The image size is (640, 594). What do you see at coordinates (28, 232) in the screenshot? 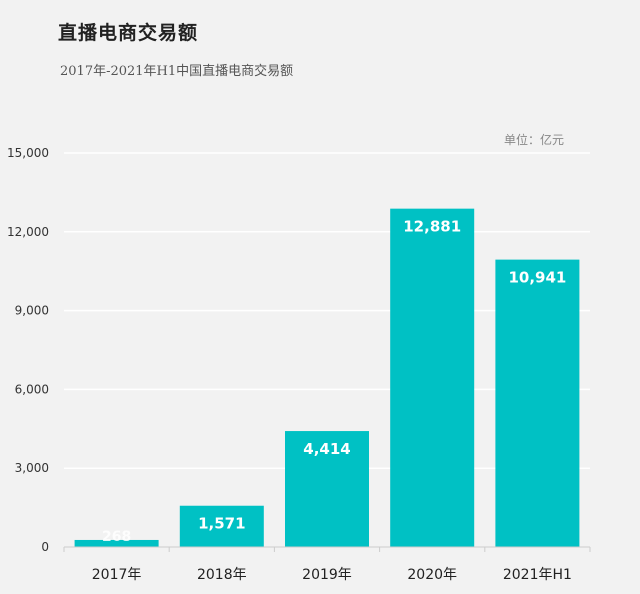
I see `y-tick-label: 12,000` at bounding box center [28, 232].